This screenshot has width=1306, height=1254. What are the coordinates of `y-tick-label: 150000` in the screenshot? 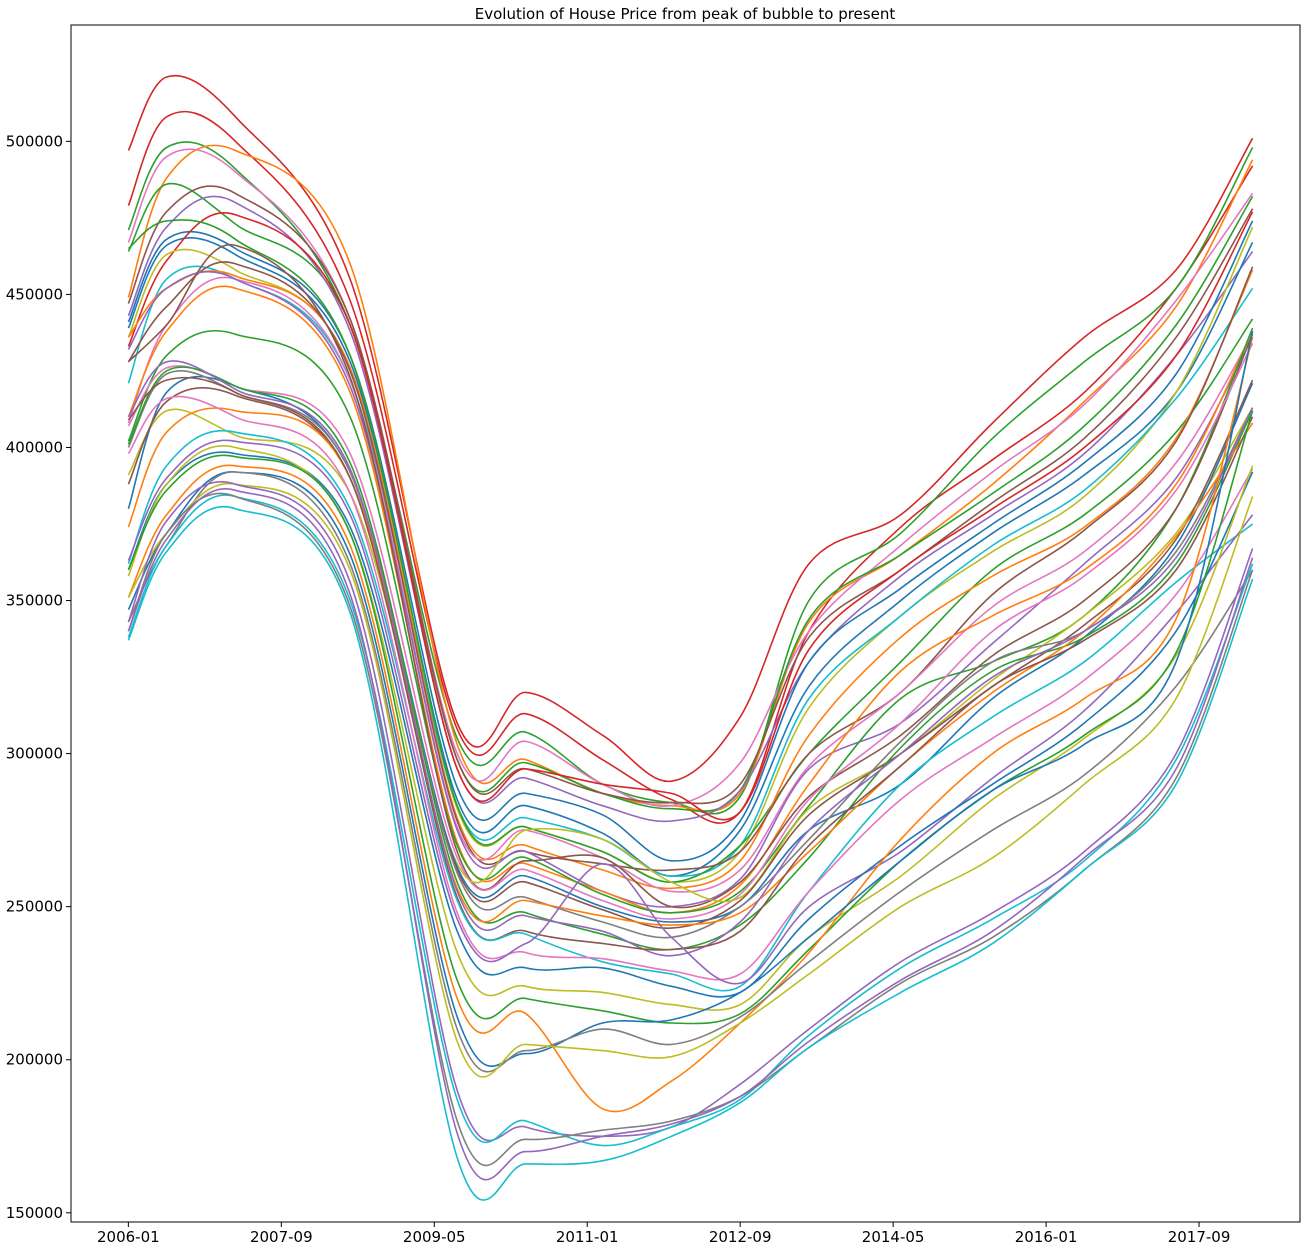 It's located at (34, 1213).